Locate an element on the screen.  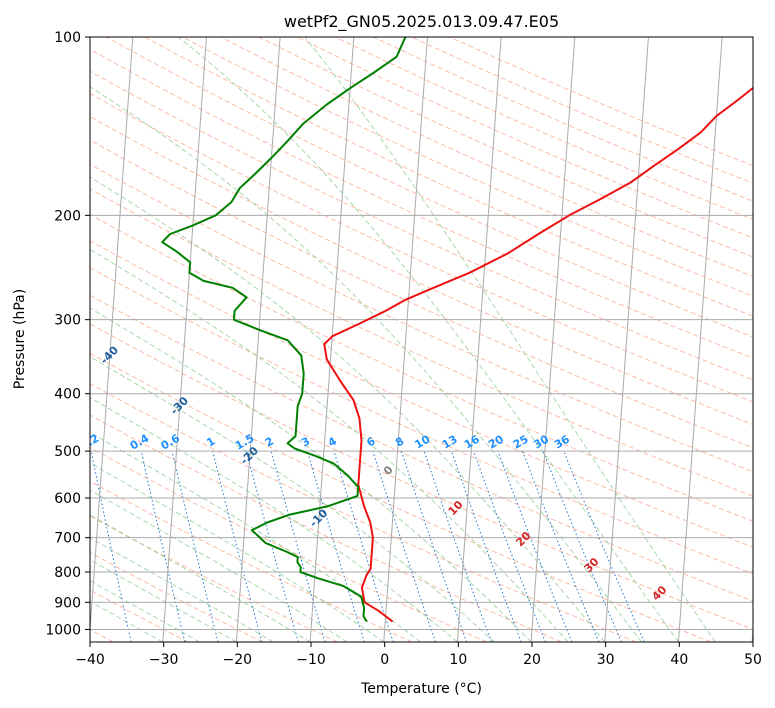
mixing-ratio-label: 36 is located at coordinates (562, 441).